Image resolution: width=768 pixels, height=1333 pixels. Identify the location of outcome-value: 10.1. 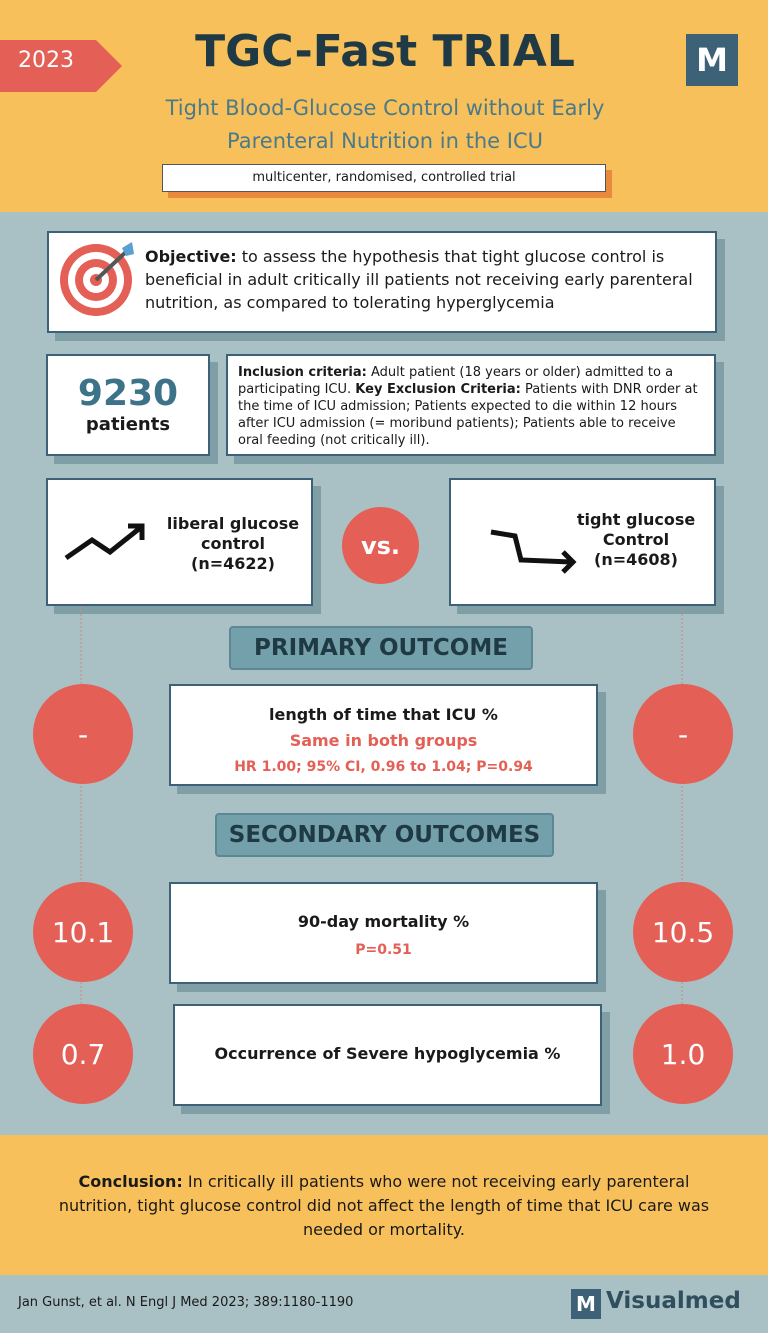
(83, 932).